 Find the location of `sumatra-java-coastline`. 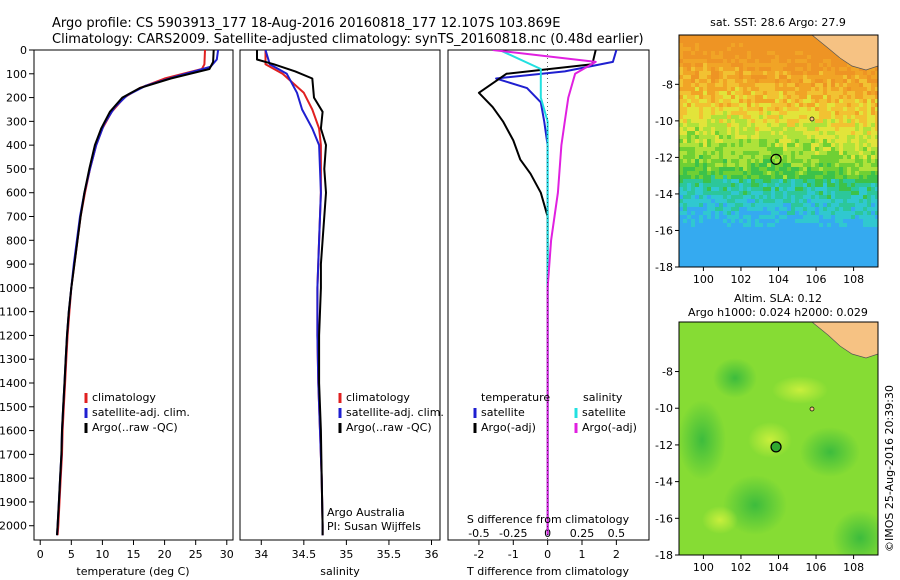

sumatra-java-coastline is located at coordinates (844, 53).